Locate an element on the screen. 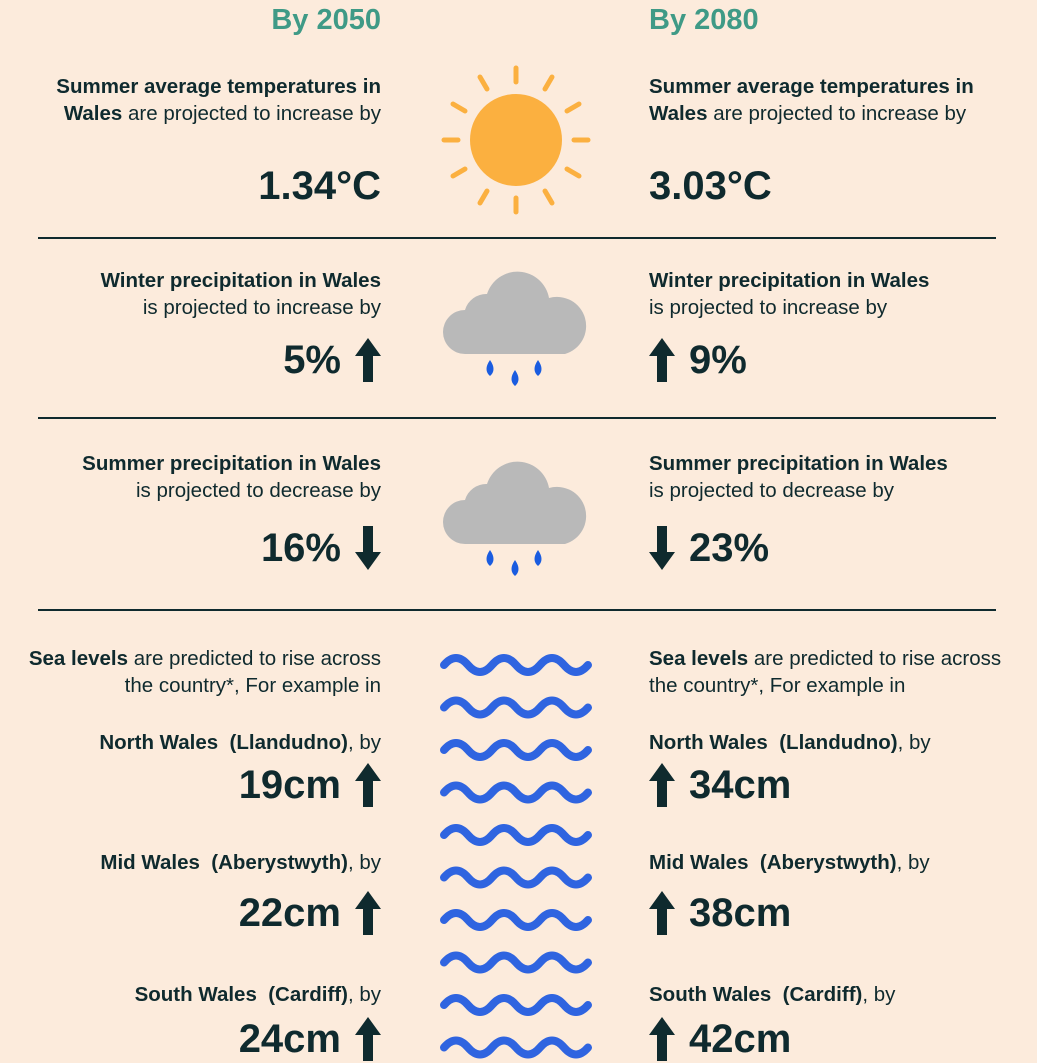 Image resolution: width=1037 pixels, height=1063 pixels. value-row: 42cm is located at coordinates (829, 1039).